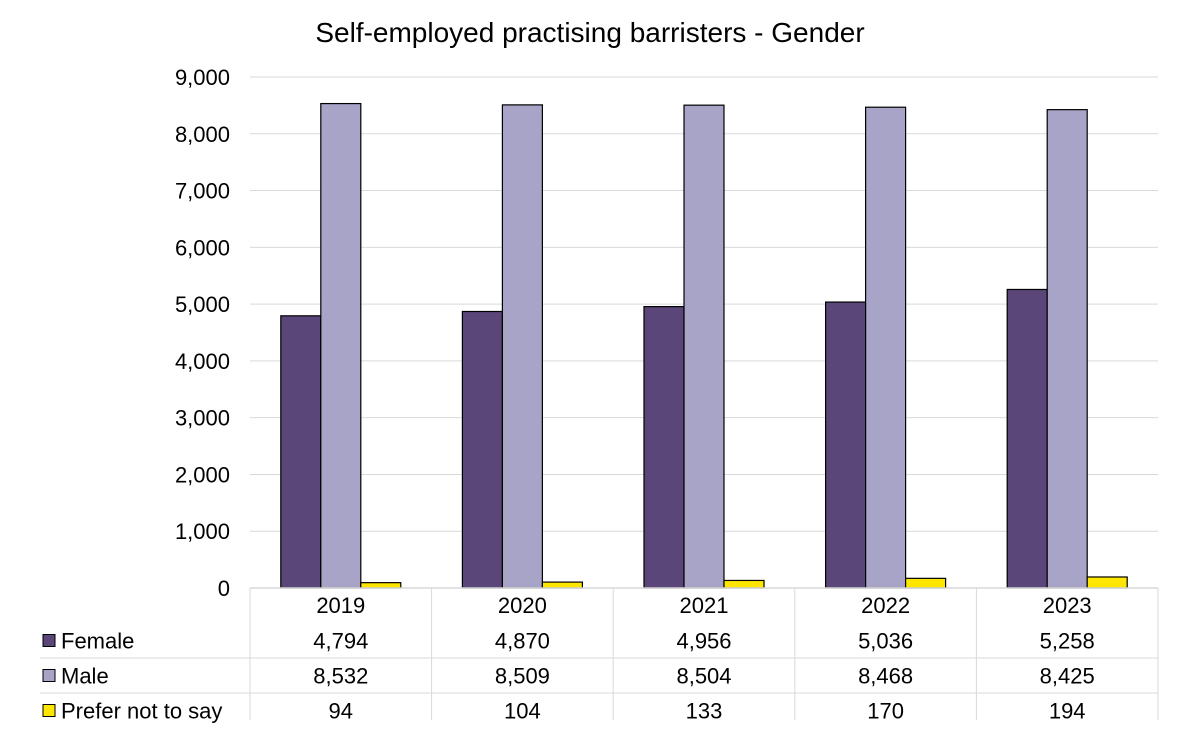  What do you see at coordinates (340, 605) in the screenshot?
I see `x-tick-label: 2019` at bounding box center [340, 605].